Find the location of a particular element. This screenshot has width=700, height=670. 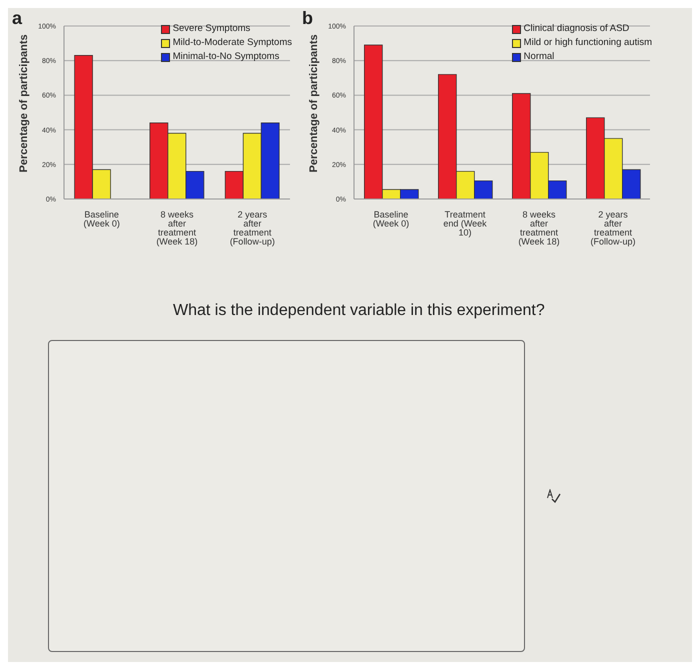

text: What is the independent variable in this experiment? is located at coordinates (359, 311).